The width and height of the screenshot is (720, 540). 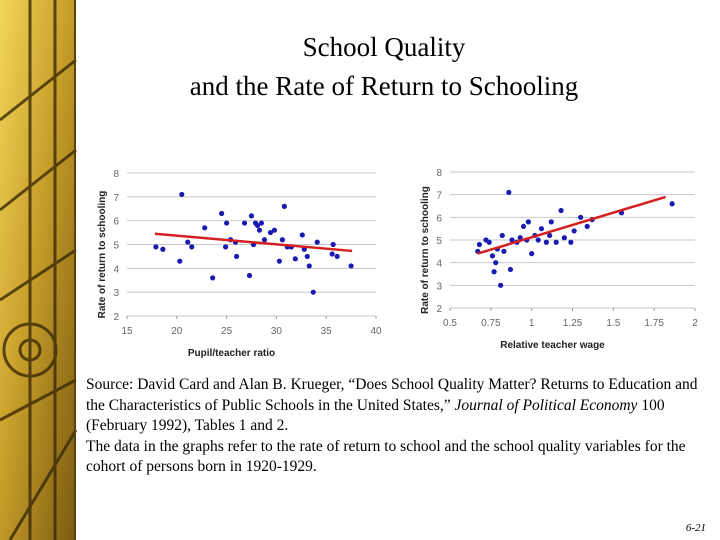 What do you see at coordinates (376, 331) in the screenshot?
I see `x-tick-label: 40` at bounding box center [376, 331].